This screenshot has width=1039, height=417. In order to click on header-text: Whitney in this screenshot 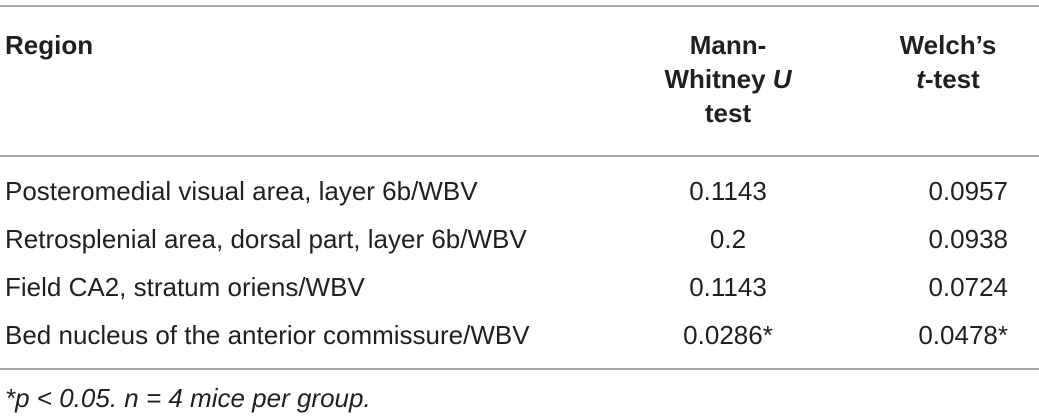, I will do `click(718, 79)`.